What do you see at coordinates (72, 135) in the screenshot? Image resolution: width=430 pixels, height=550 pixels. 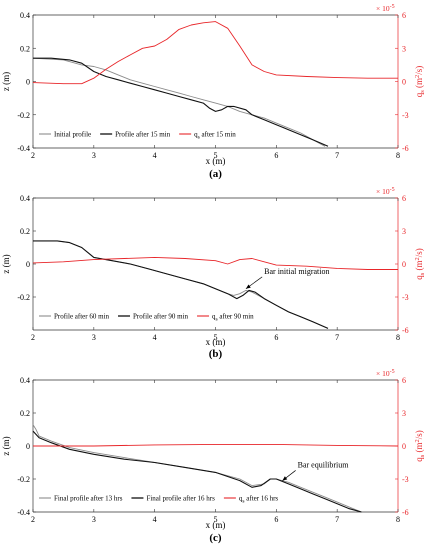 I see `legend-entry-1: Initial profile` at bounding box center [72, 135].